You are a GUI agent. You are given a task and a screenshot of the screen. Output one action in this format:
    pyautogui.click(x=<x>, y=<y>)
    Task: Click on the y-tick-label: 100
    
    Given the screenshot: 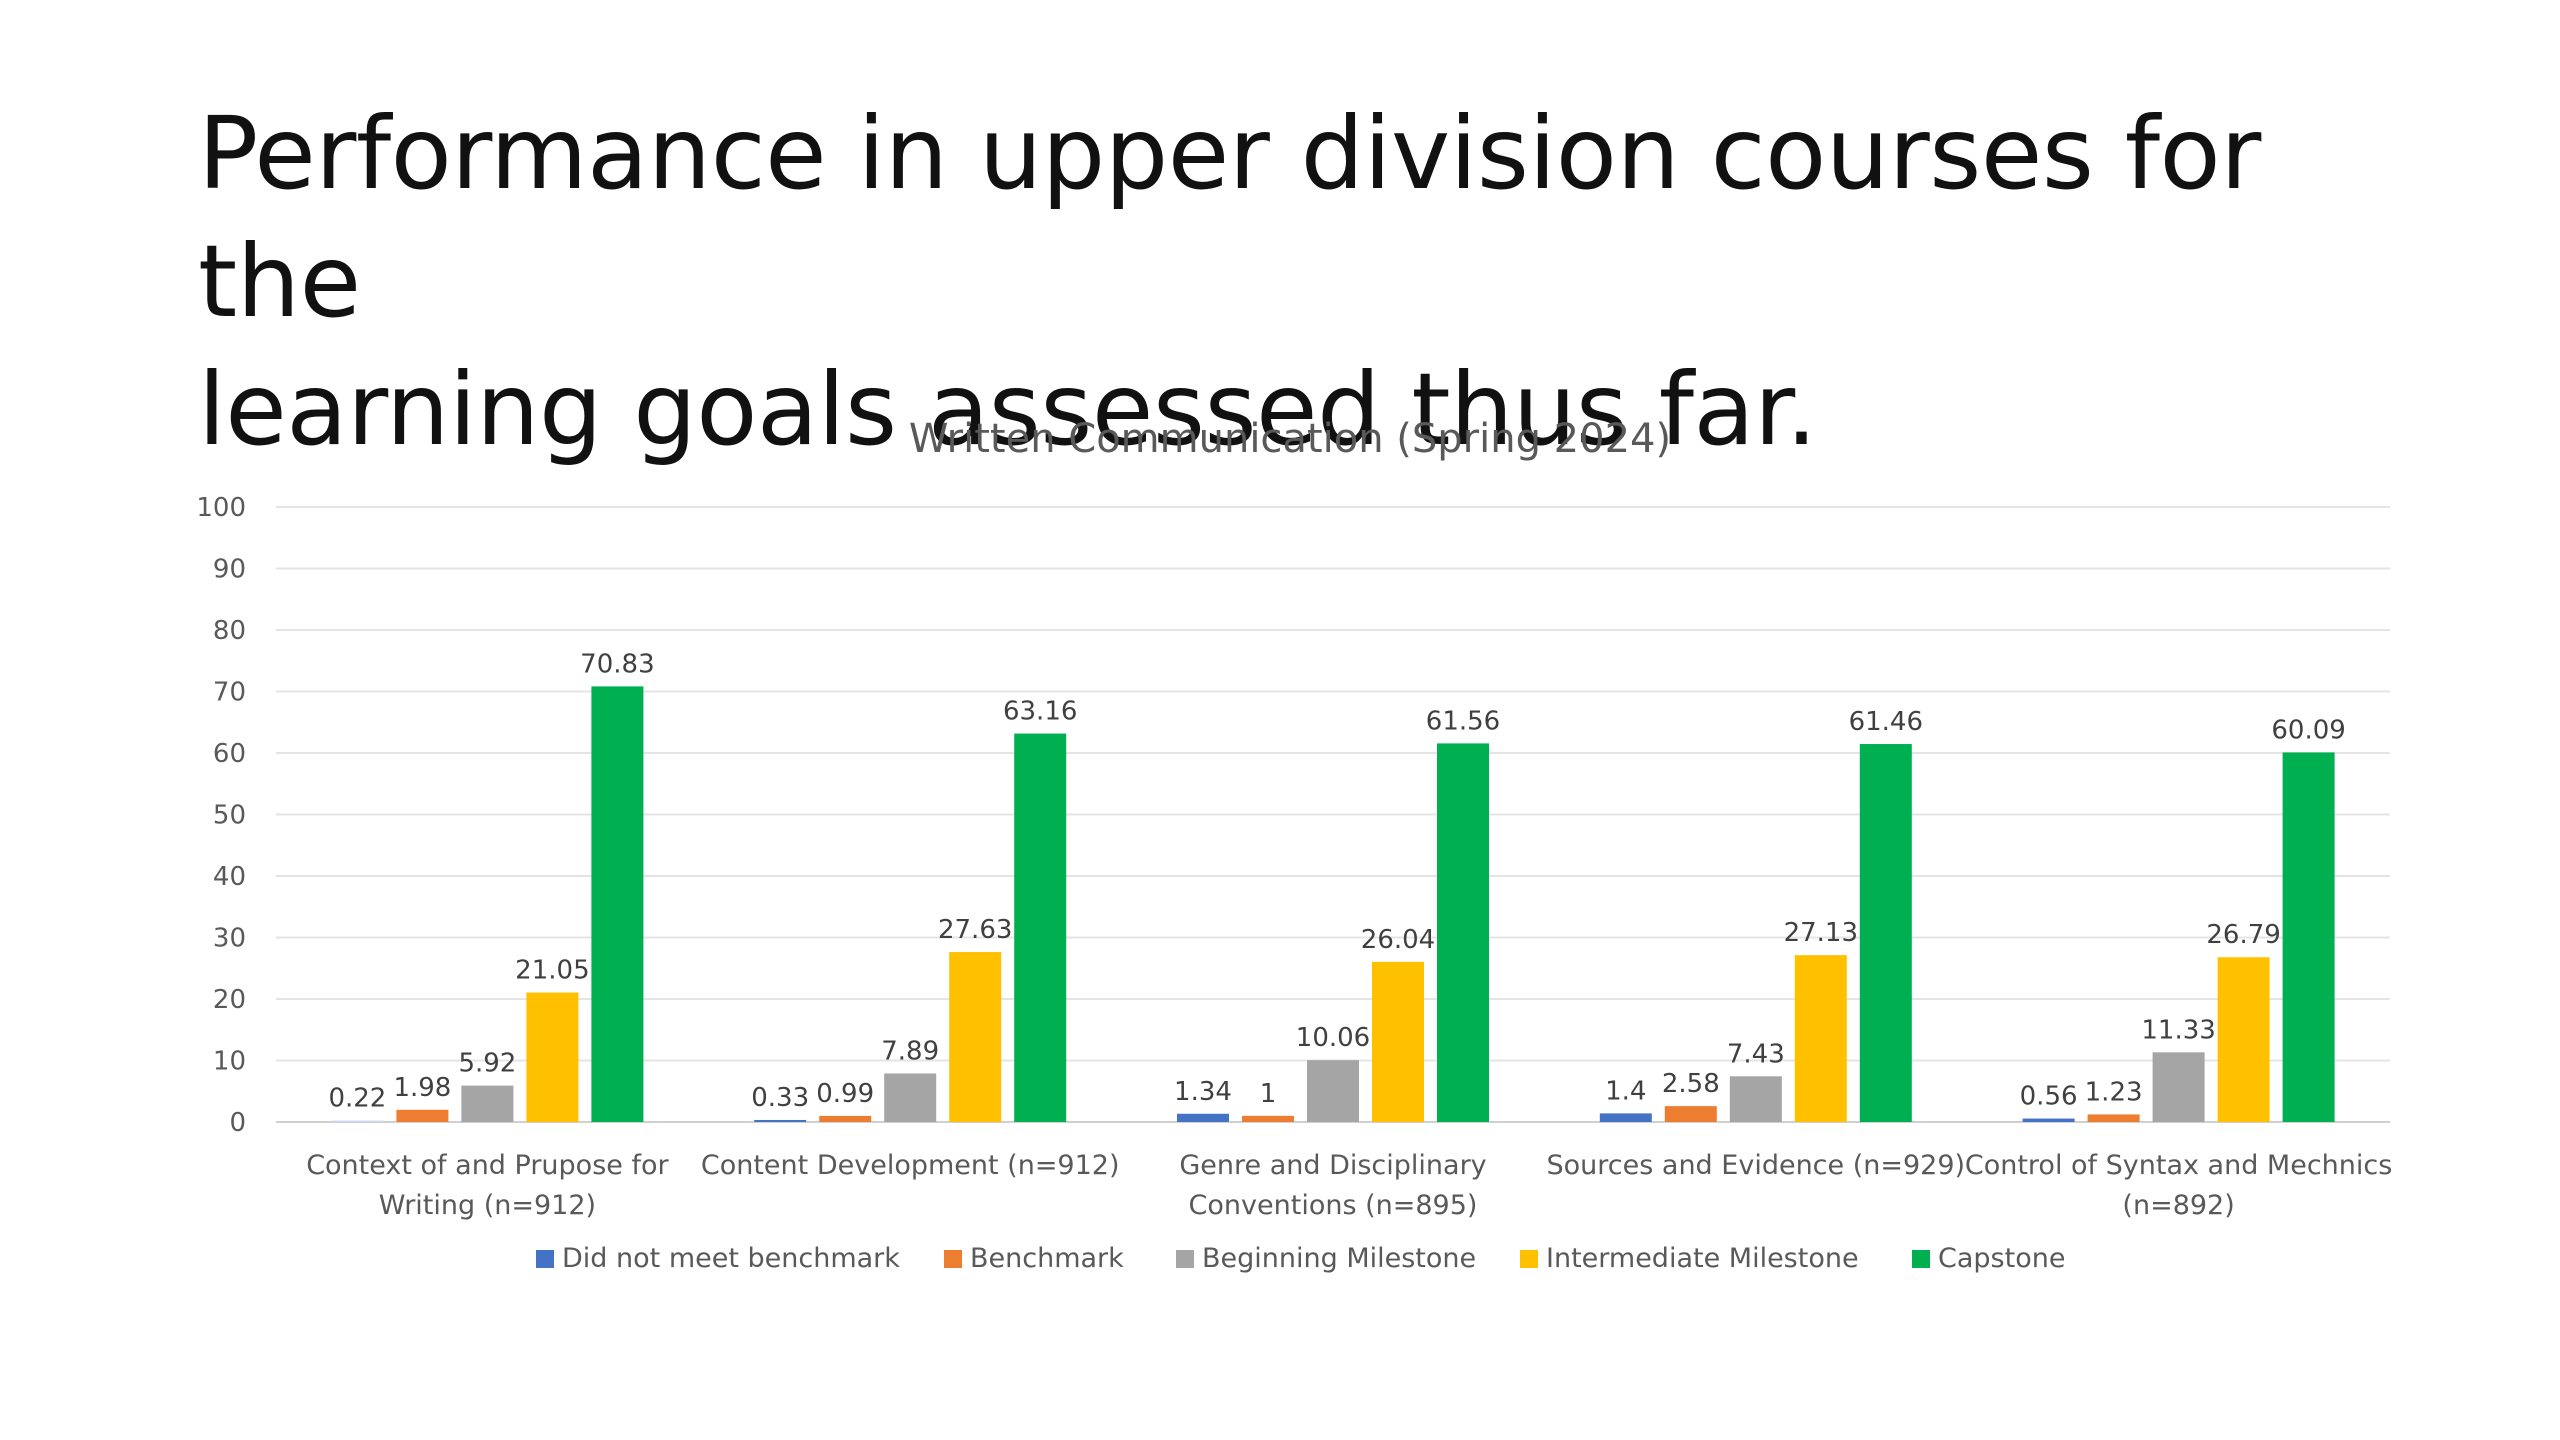 What is the action you would take?
    pyautogui.click(x=221, y=508)
    